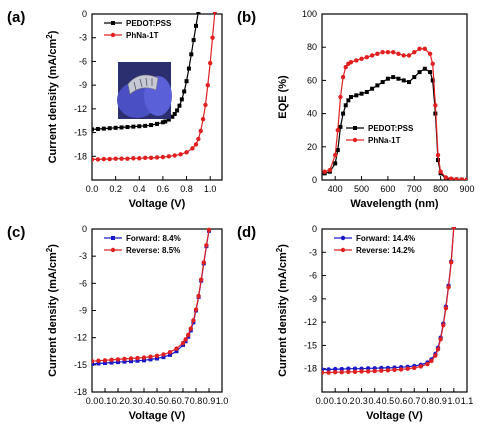  What do you see at coordinates (246, 17) in the screenshot?
I see `panel-label: (b)` at bounding box center [246, 17].